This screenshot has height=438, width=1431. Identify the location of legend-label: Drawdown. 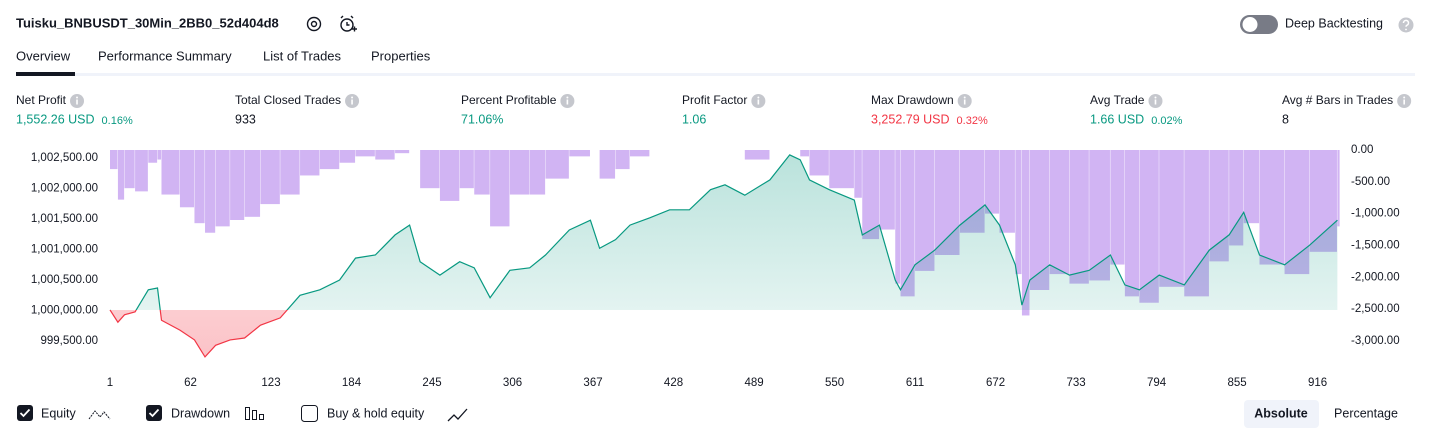
(200, 413).